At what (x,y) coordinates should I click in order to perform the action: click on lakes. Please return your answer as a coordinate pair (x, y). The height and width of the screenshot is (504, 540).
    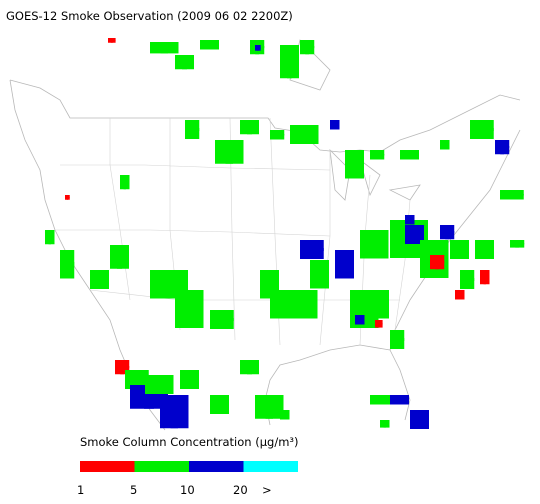
    Looking at the image, I should click on (355, 120).